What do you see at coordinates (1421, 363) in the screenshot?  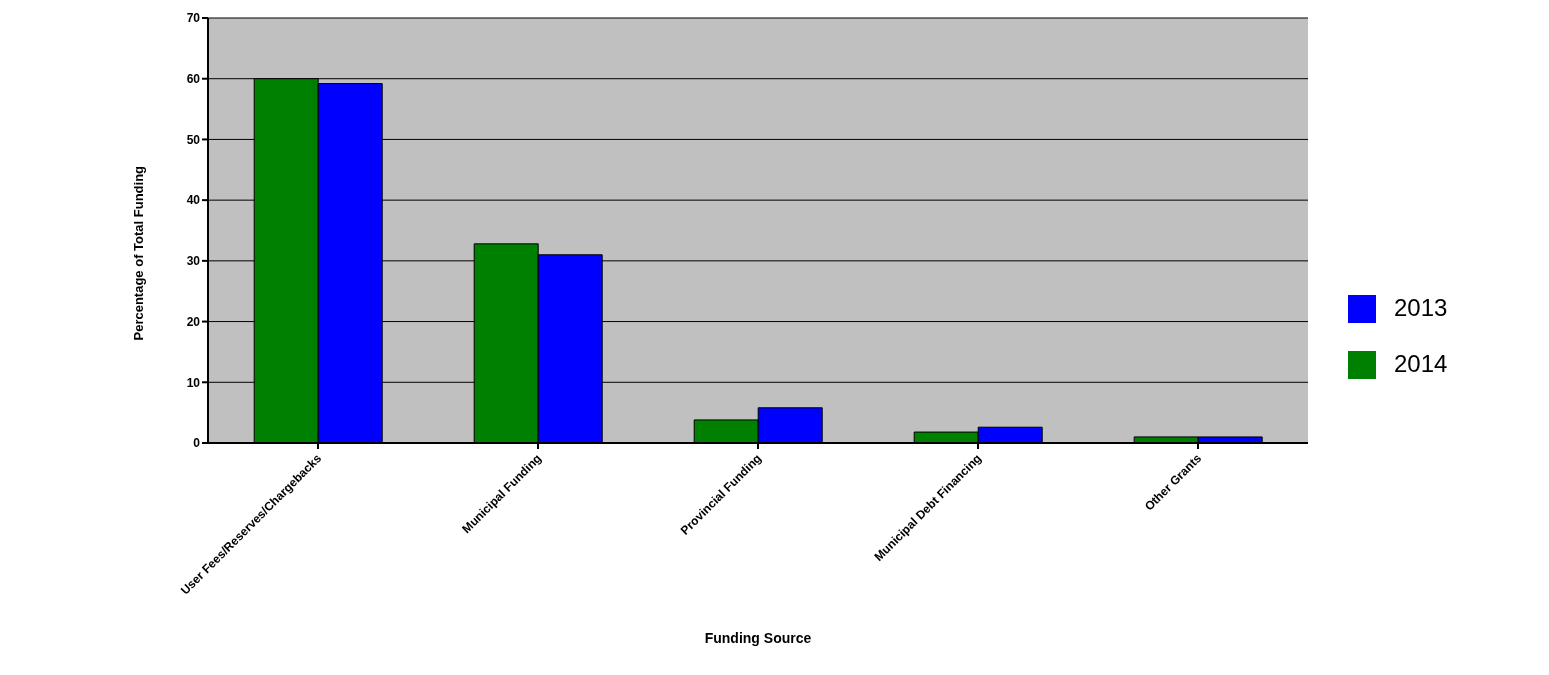 I see `legend-label: 2014` at bounding box center [1421, 363].